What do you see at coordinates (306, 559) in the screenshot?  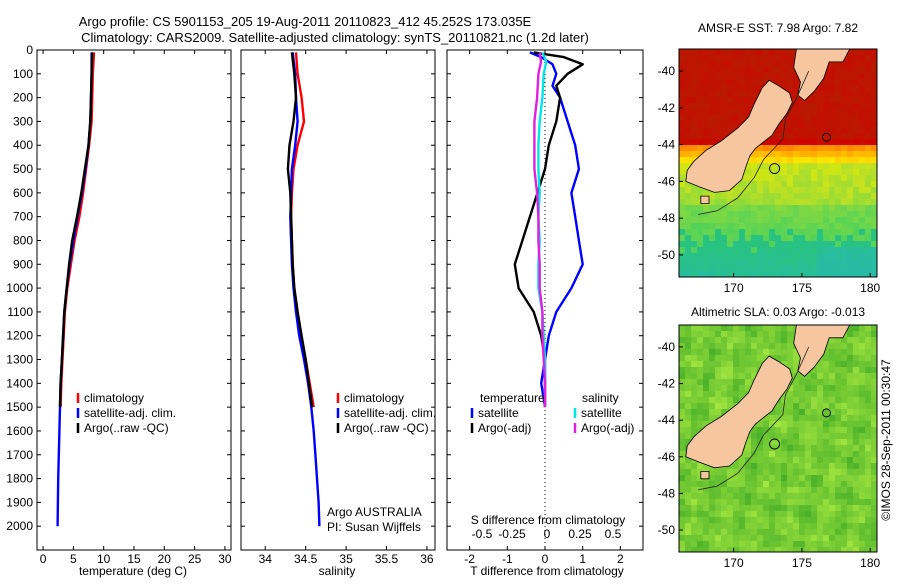 I see `x-tick-label: 34.5` at bounding box center [306, 559].